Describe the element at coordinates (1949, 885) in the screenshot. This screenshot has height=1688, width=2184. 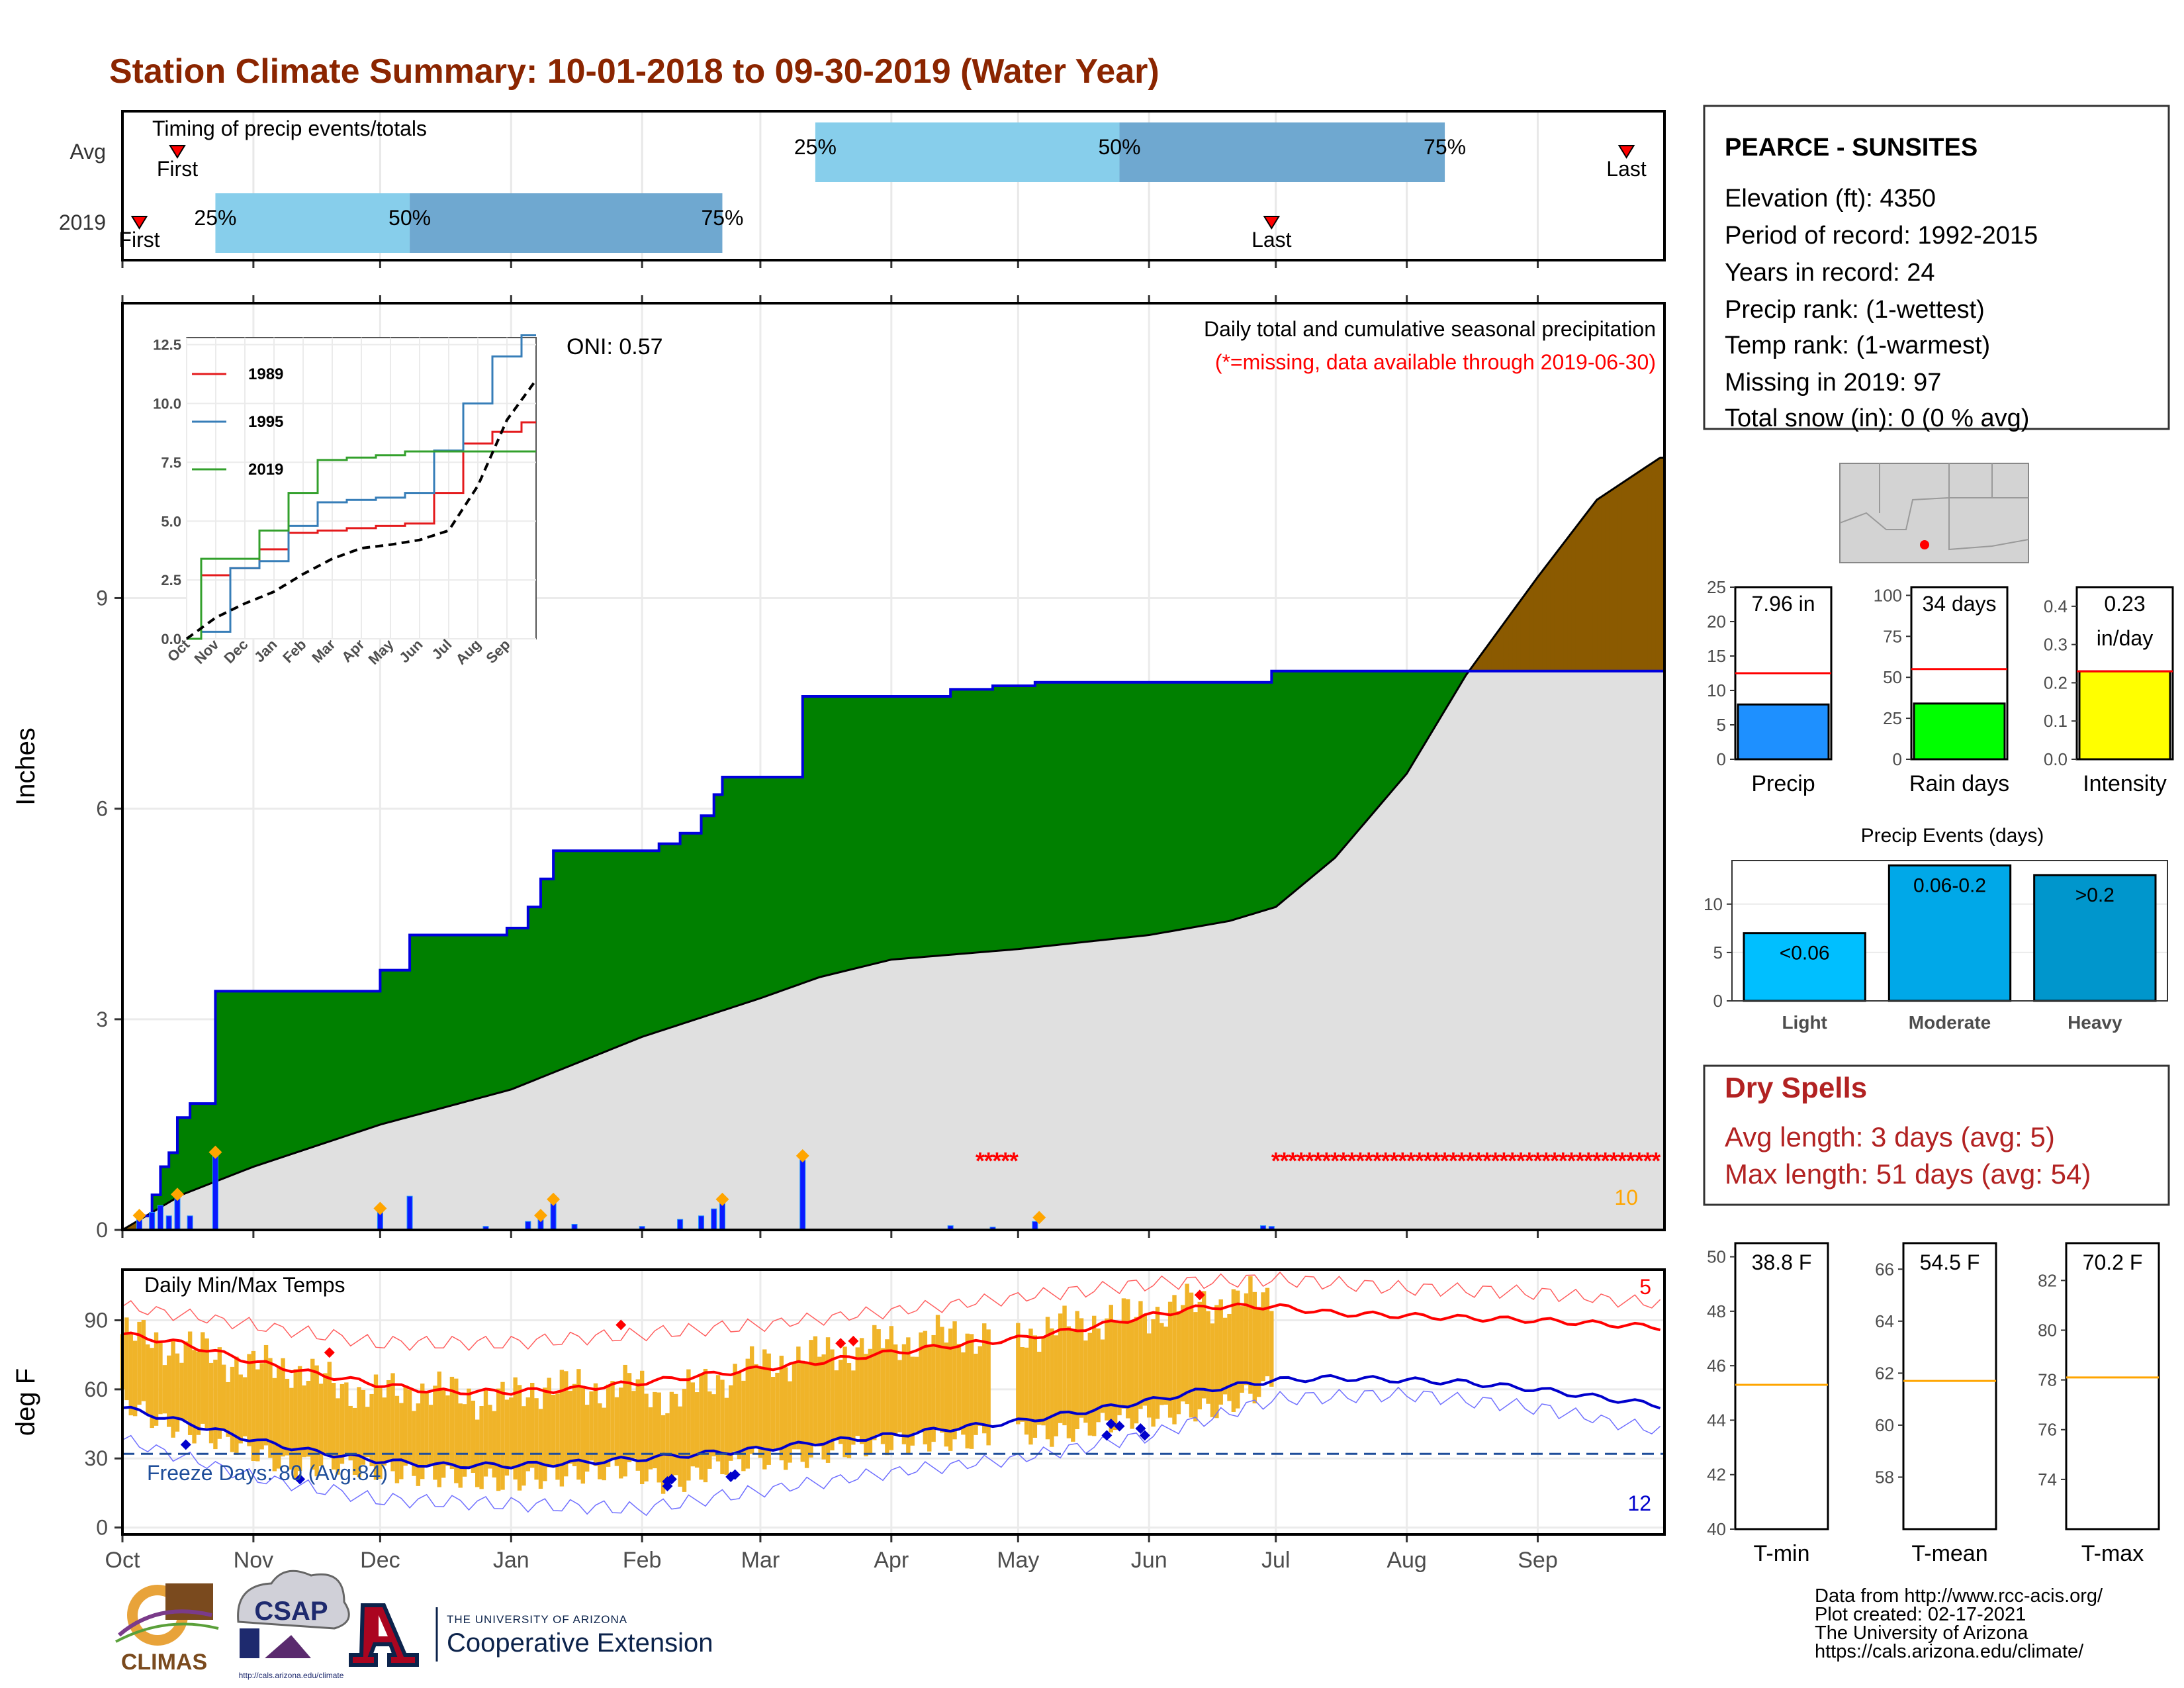
I see `events-bar-label: 0.06-0.2` at that location.